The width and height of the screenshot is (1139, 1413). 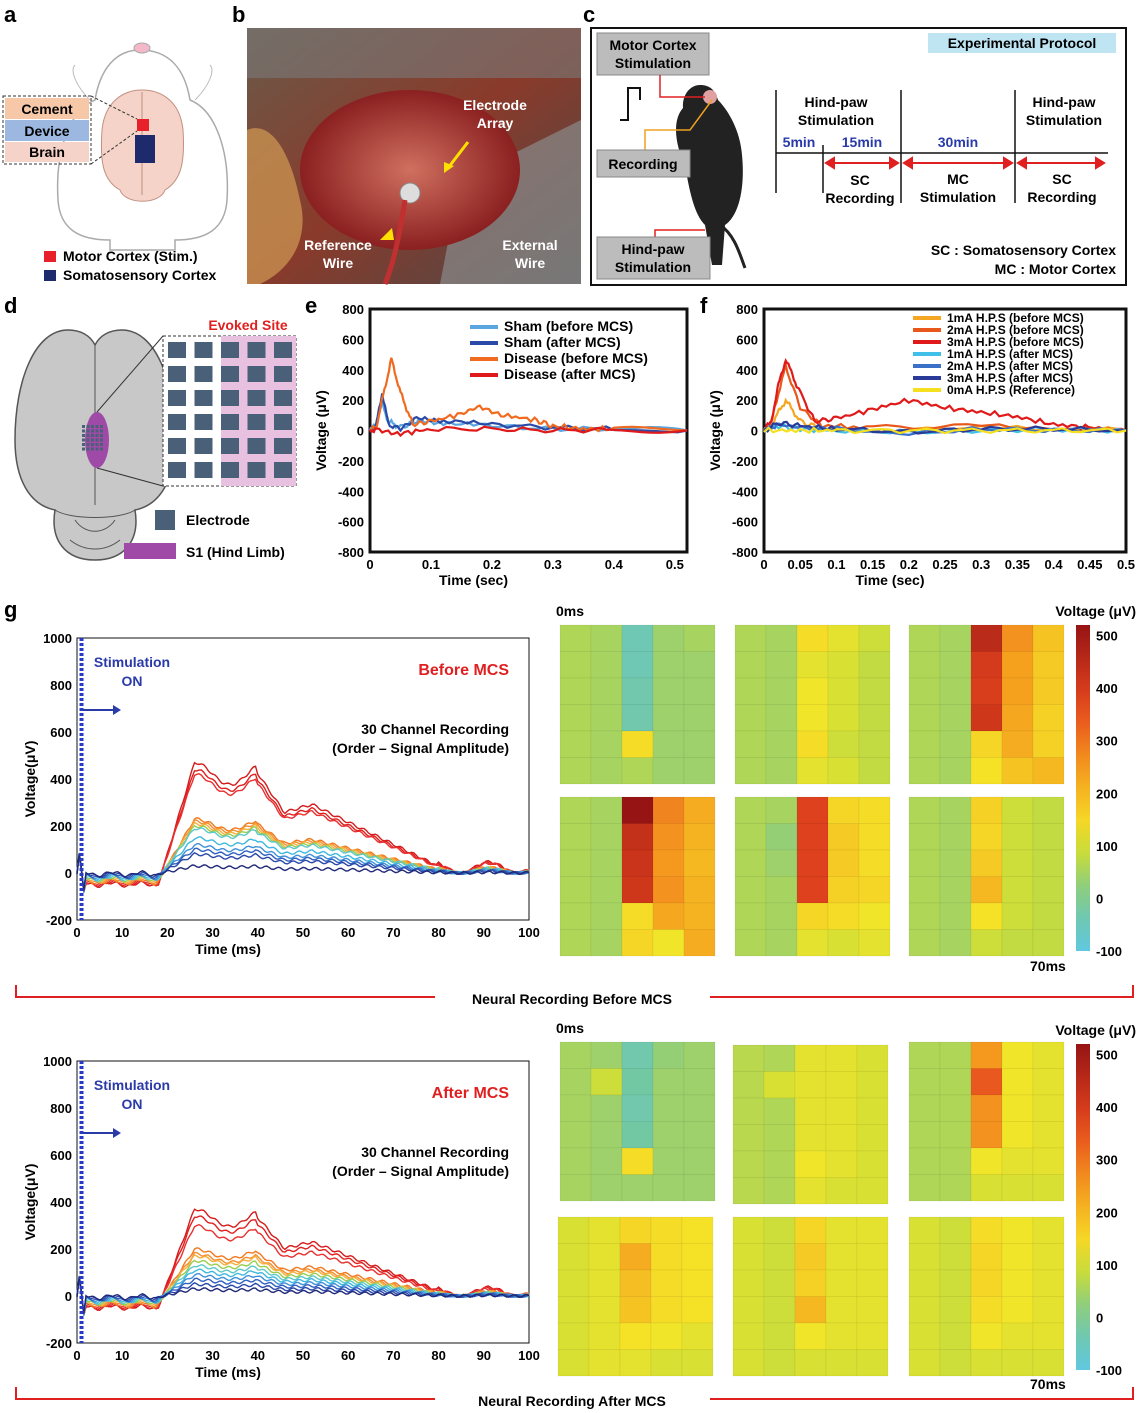 What do you see at coordinates (1107, 1107) in the screenshot?
I see `colorbar-tick-label: 400` at bounding box center [1107, 1107].